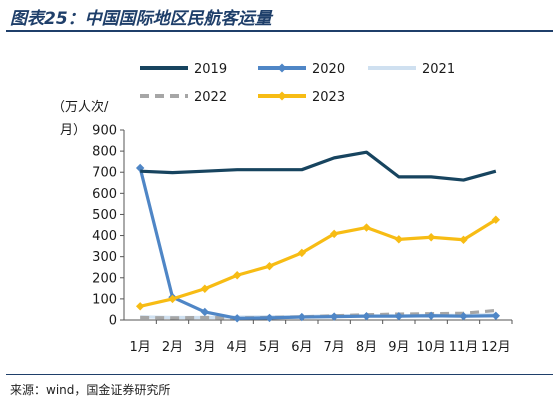 The width and height of the screenshot is (559, 405). I want to click on y-tick-label: 500, so click(104, 215).